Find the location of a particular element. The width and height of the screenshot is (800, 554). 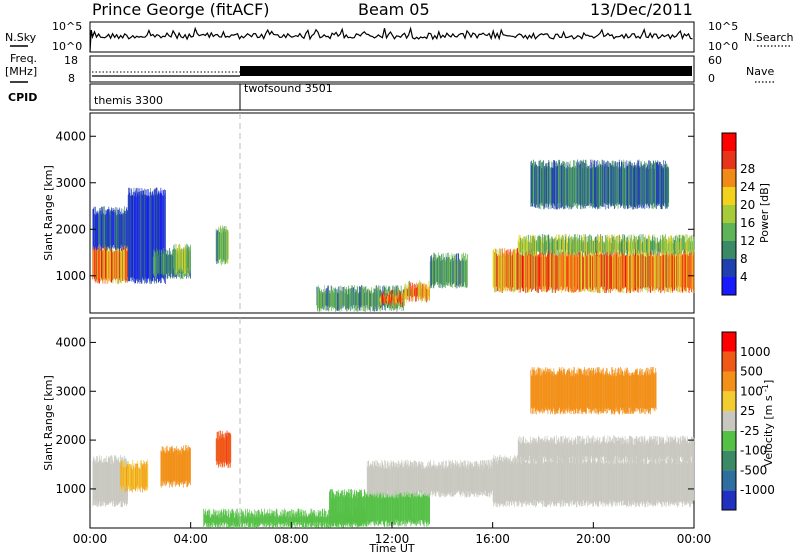

nsearch-tick-top: 10^5 is located at coordinates (723, 26).